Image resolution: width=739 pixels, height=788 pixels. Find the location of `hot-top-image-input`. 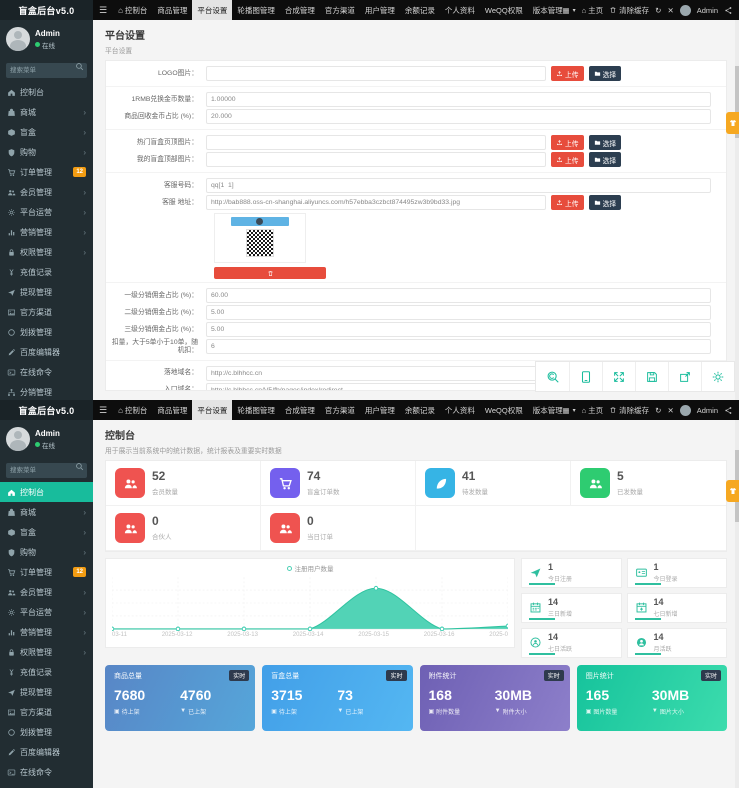

hot-top-image-input is located at coordinates (376, 142).